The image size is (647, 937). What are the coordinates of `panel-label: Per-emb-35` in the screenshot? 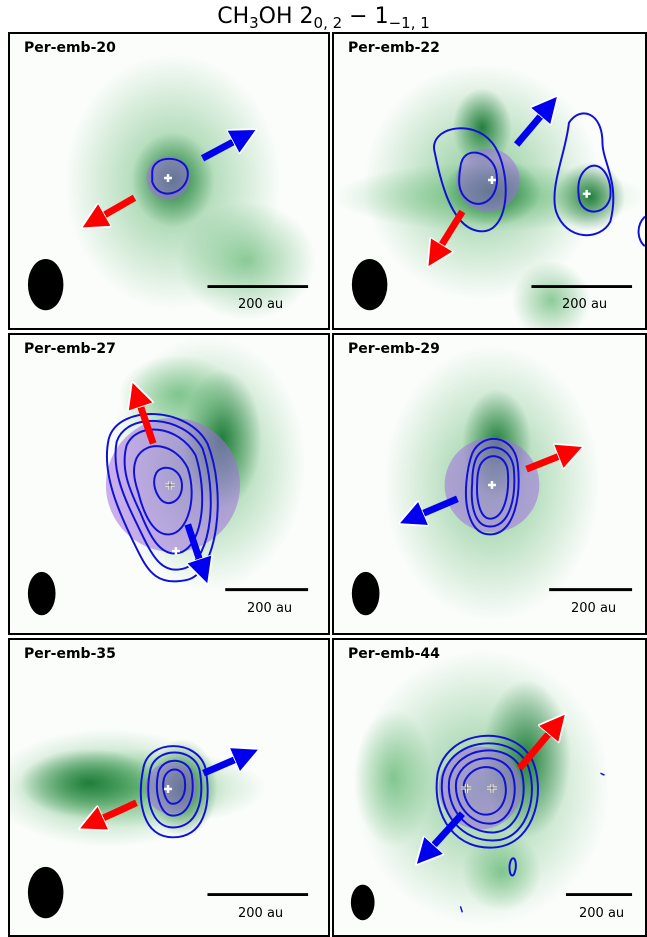 It's located at (70, 654).